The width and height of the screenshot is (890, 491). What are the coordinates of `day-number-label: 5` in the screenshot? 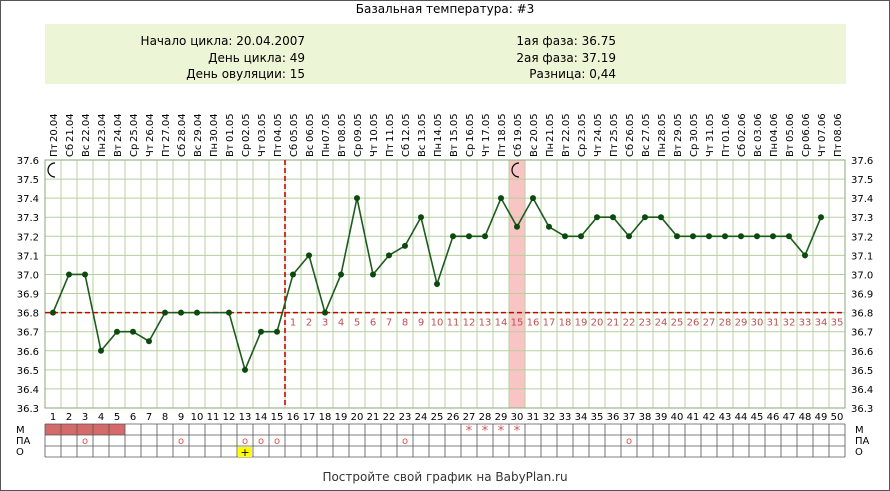 It's located at (117, 417).